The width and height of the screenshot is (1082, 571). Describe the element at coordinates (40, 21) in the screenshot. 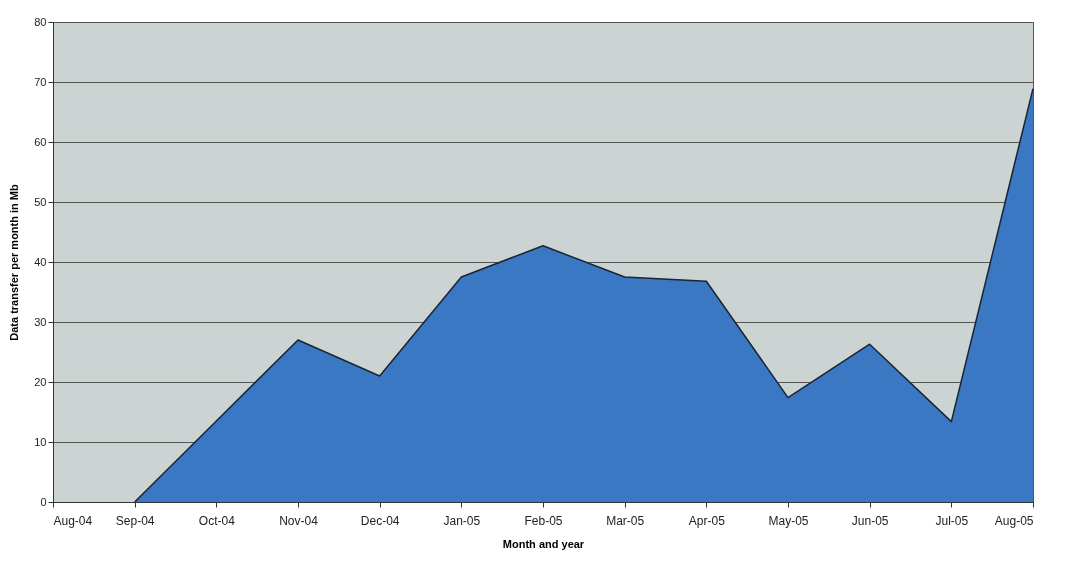

I see `y-tick-label: 80` at that location.